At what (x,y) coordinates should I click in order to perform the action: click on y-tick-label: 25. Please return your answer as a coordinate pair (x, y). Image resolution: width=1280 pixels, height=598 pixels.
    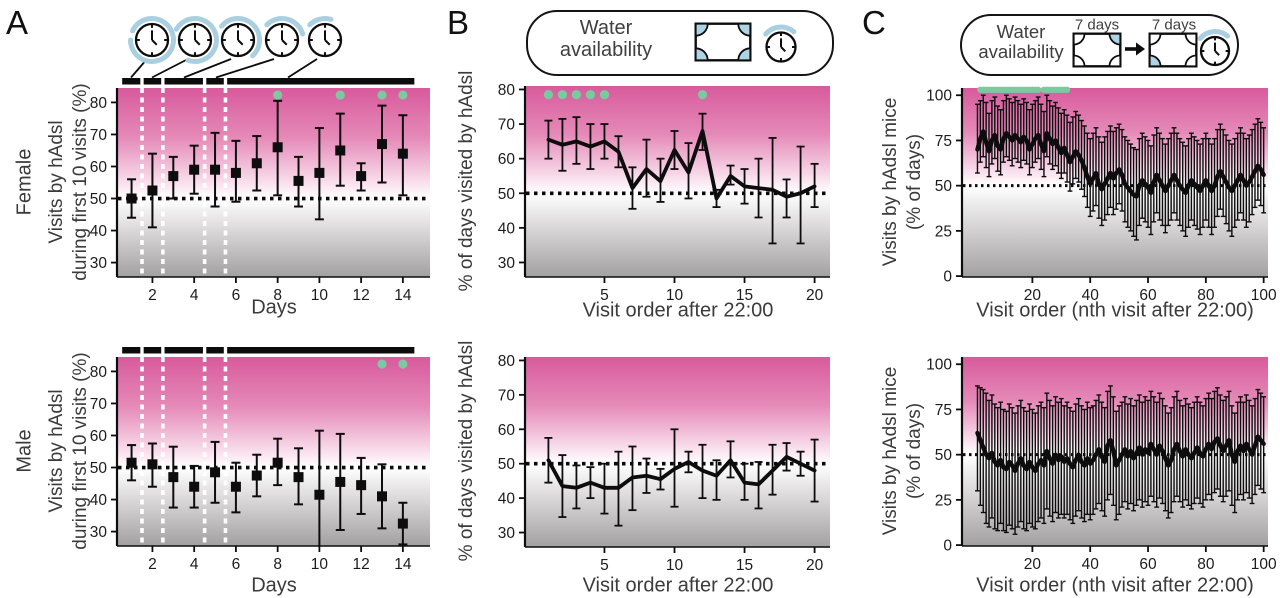
    Looking at the image, I should click on (943, 231).